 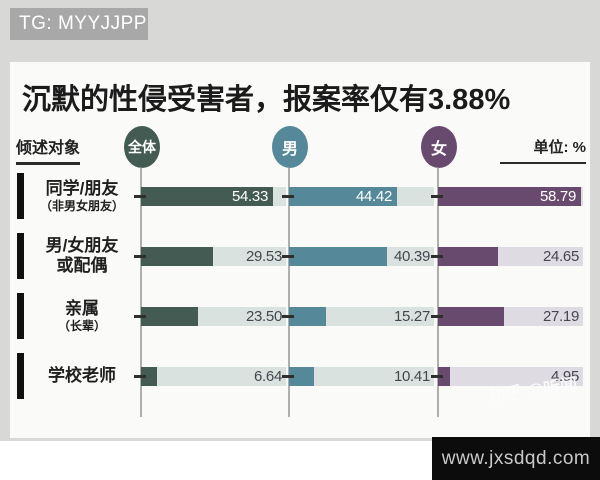 What do you see at coordinates (557, 196) in the screenshot?
I see `value-label: 58.79` at bounding box center [557, 196].